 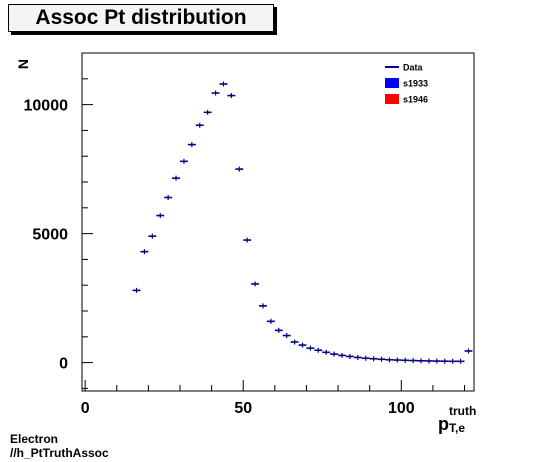 I want to click on x-tick-label: 100, so click(x=401, y=408).